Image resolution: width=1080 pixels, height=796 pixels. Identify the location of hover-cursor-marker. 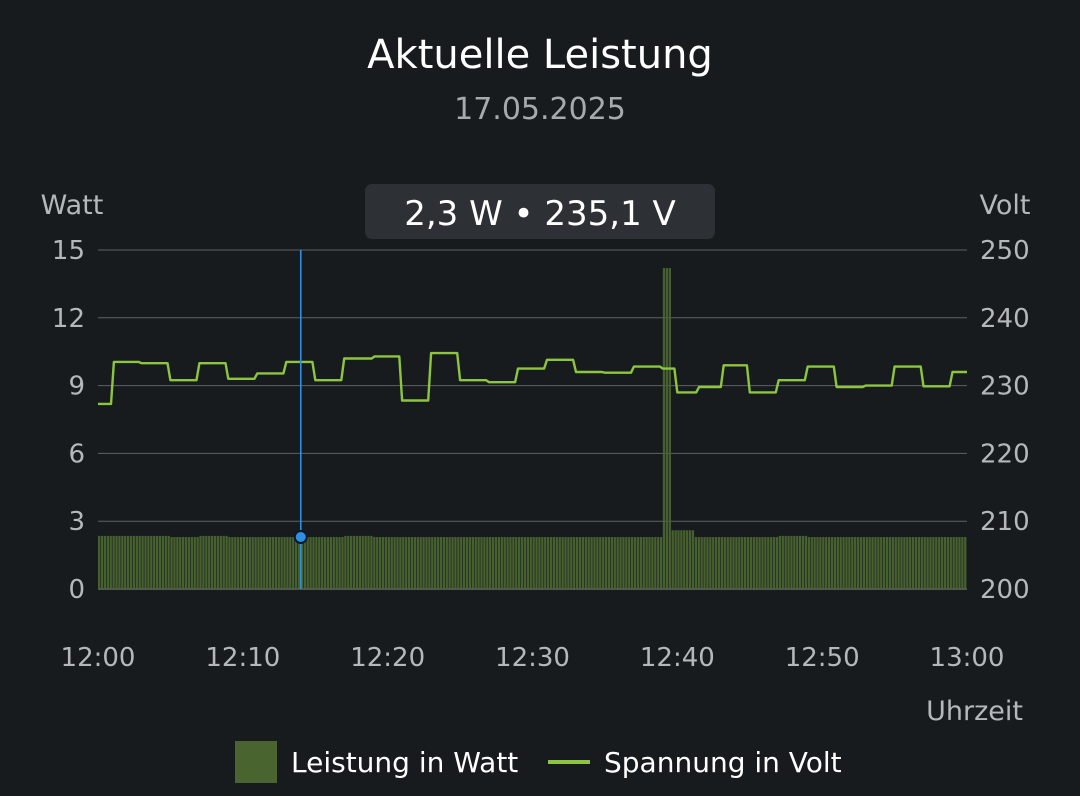
(300, 537).